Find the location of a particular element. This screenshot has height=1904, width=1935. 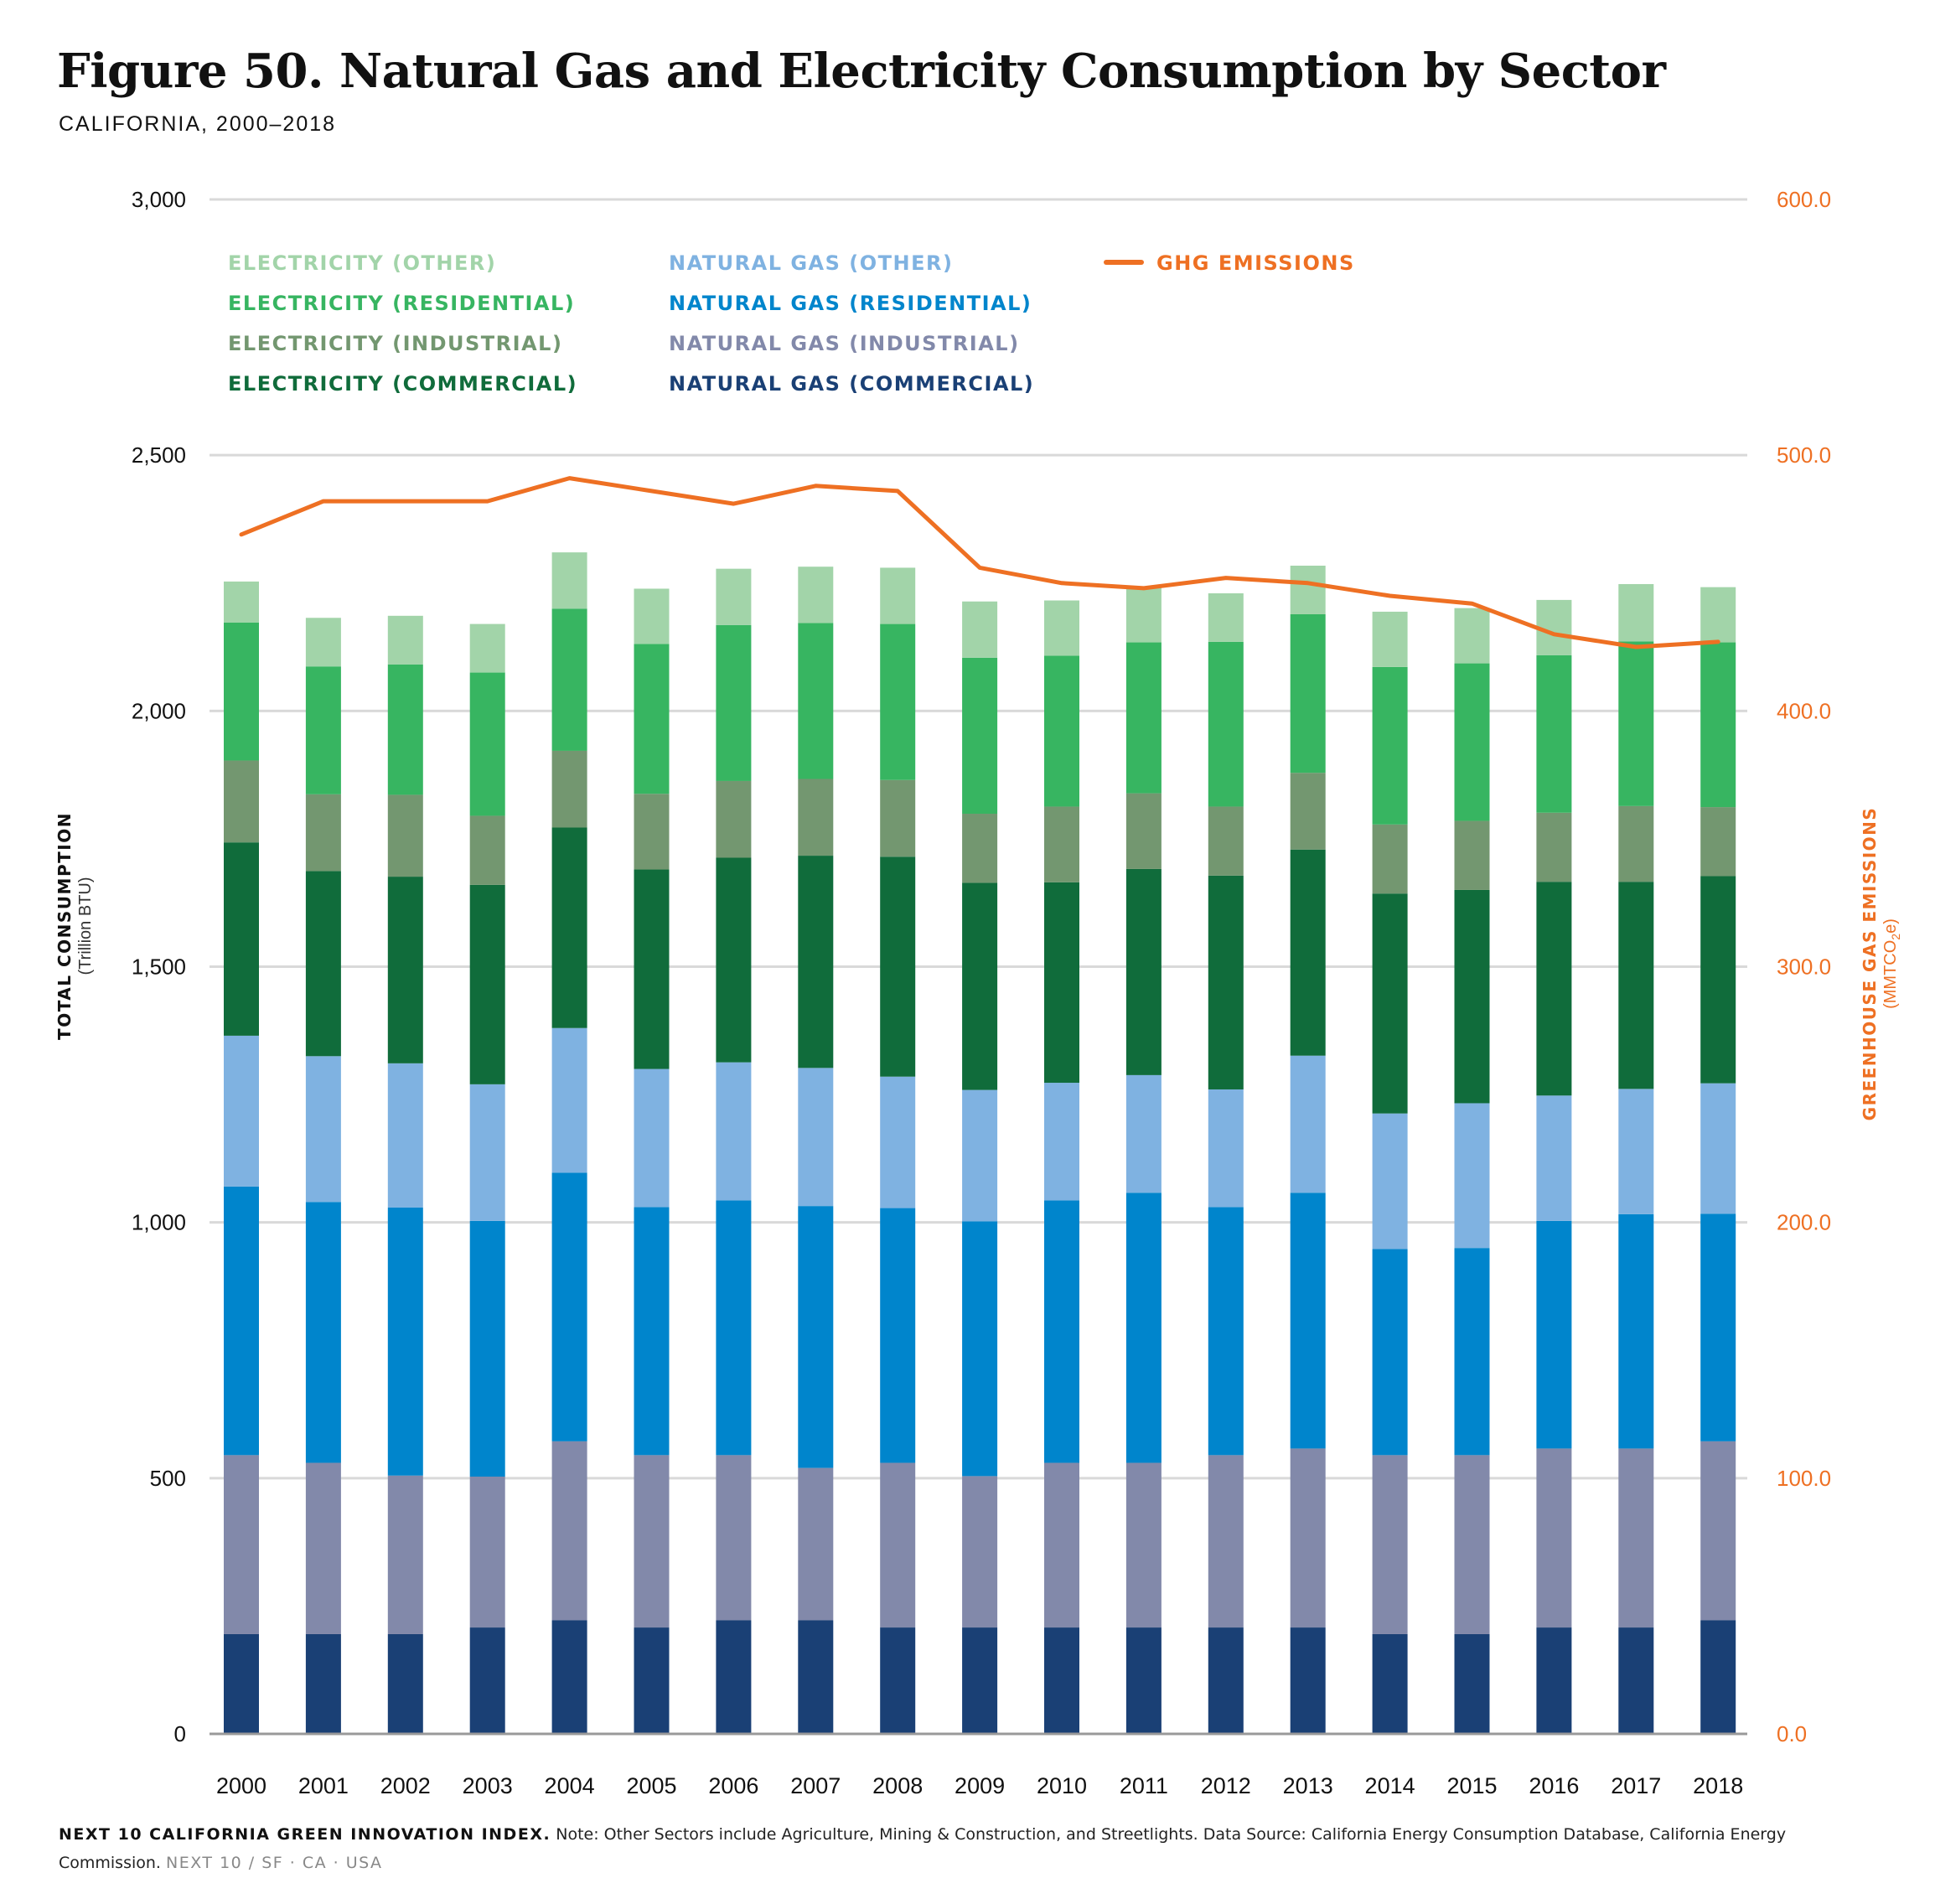

x-tick-label: 2008 is located at coordinates (898, 1786).